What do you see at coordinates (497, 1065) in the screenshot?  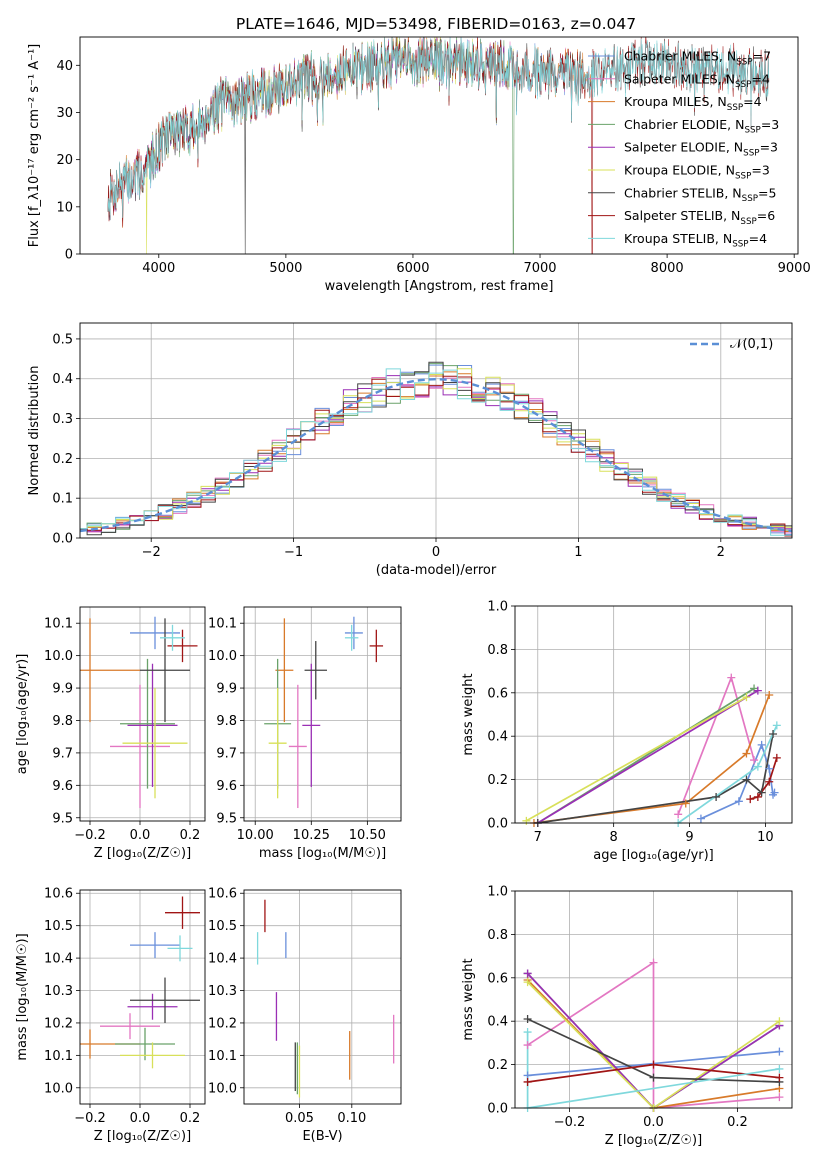 I see `y-tick-label: 0.2` at bounding box center [497, 1065].